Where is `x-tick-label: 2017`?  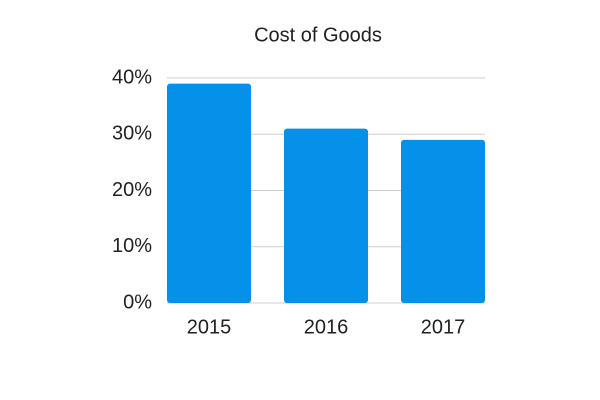
x-tick-label: 2017 is located at coordinates (443, 327).